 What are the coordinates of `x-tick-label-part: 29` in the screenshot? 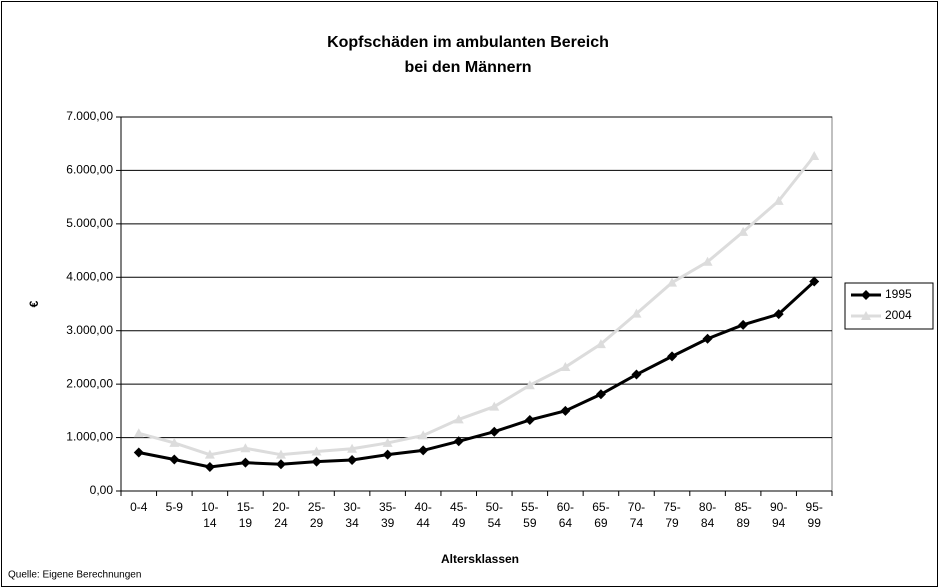 It's located at (317, 523).